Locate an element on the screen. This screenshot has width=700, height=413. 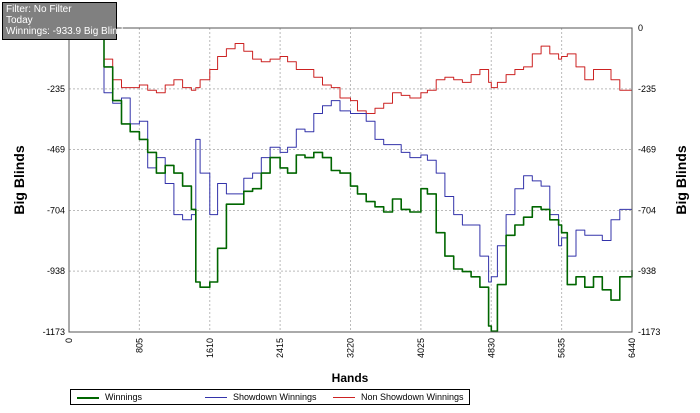
legend-label-non-showdown-winnings: Non Showdown Winnings is located at coordinates (412, 397).